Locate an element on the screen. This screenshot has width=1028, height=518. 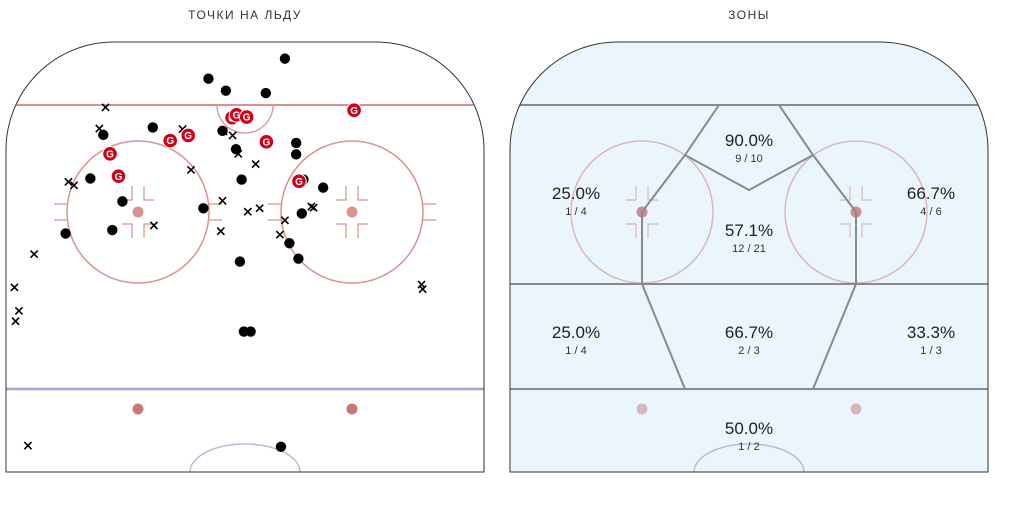
svg-text: 33.3% is located at coordinates (931, 332).